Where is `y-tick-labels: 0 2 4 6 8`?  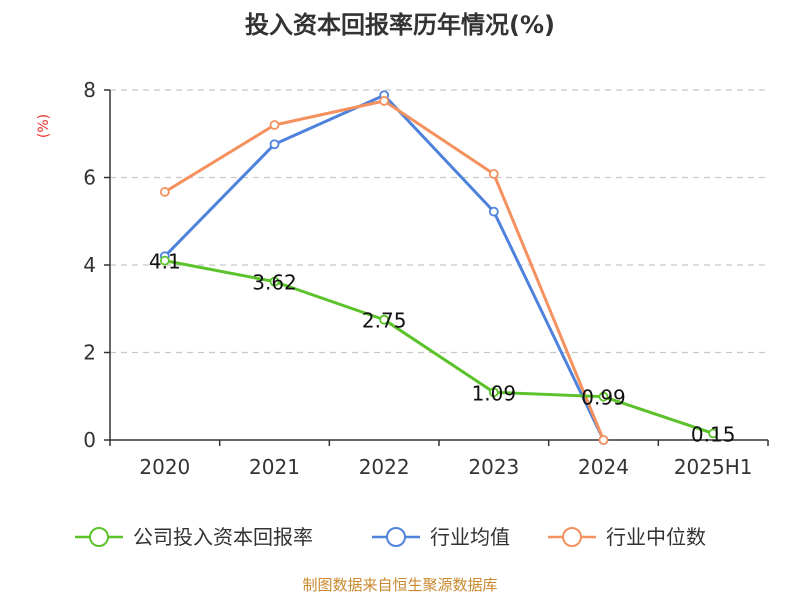 y-tick-labels: 0 2 4 6 8 is located at coordinates (89, 265).